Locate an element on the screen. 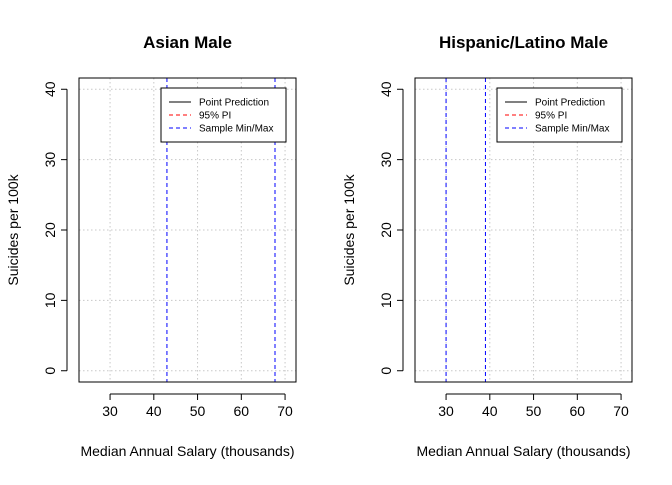  chart-title: Asian Male is located at coordinates (187, 42).